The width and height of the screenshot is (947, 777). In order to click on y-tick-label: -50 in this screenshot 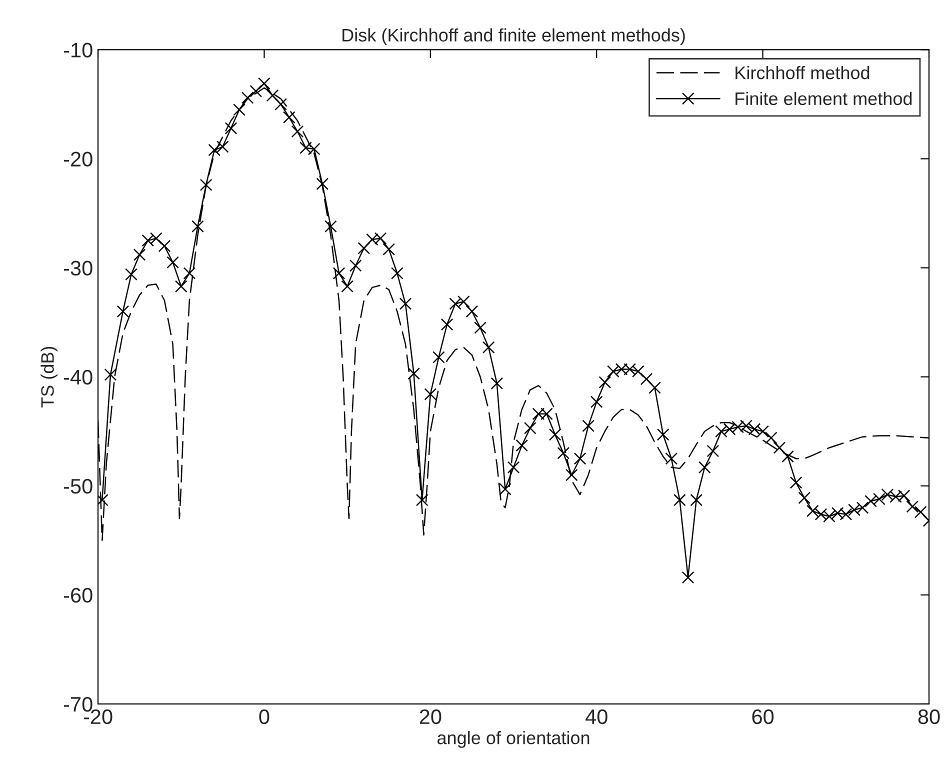, I will do `click(78, 486)`.